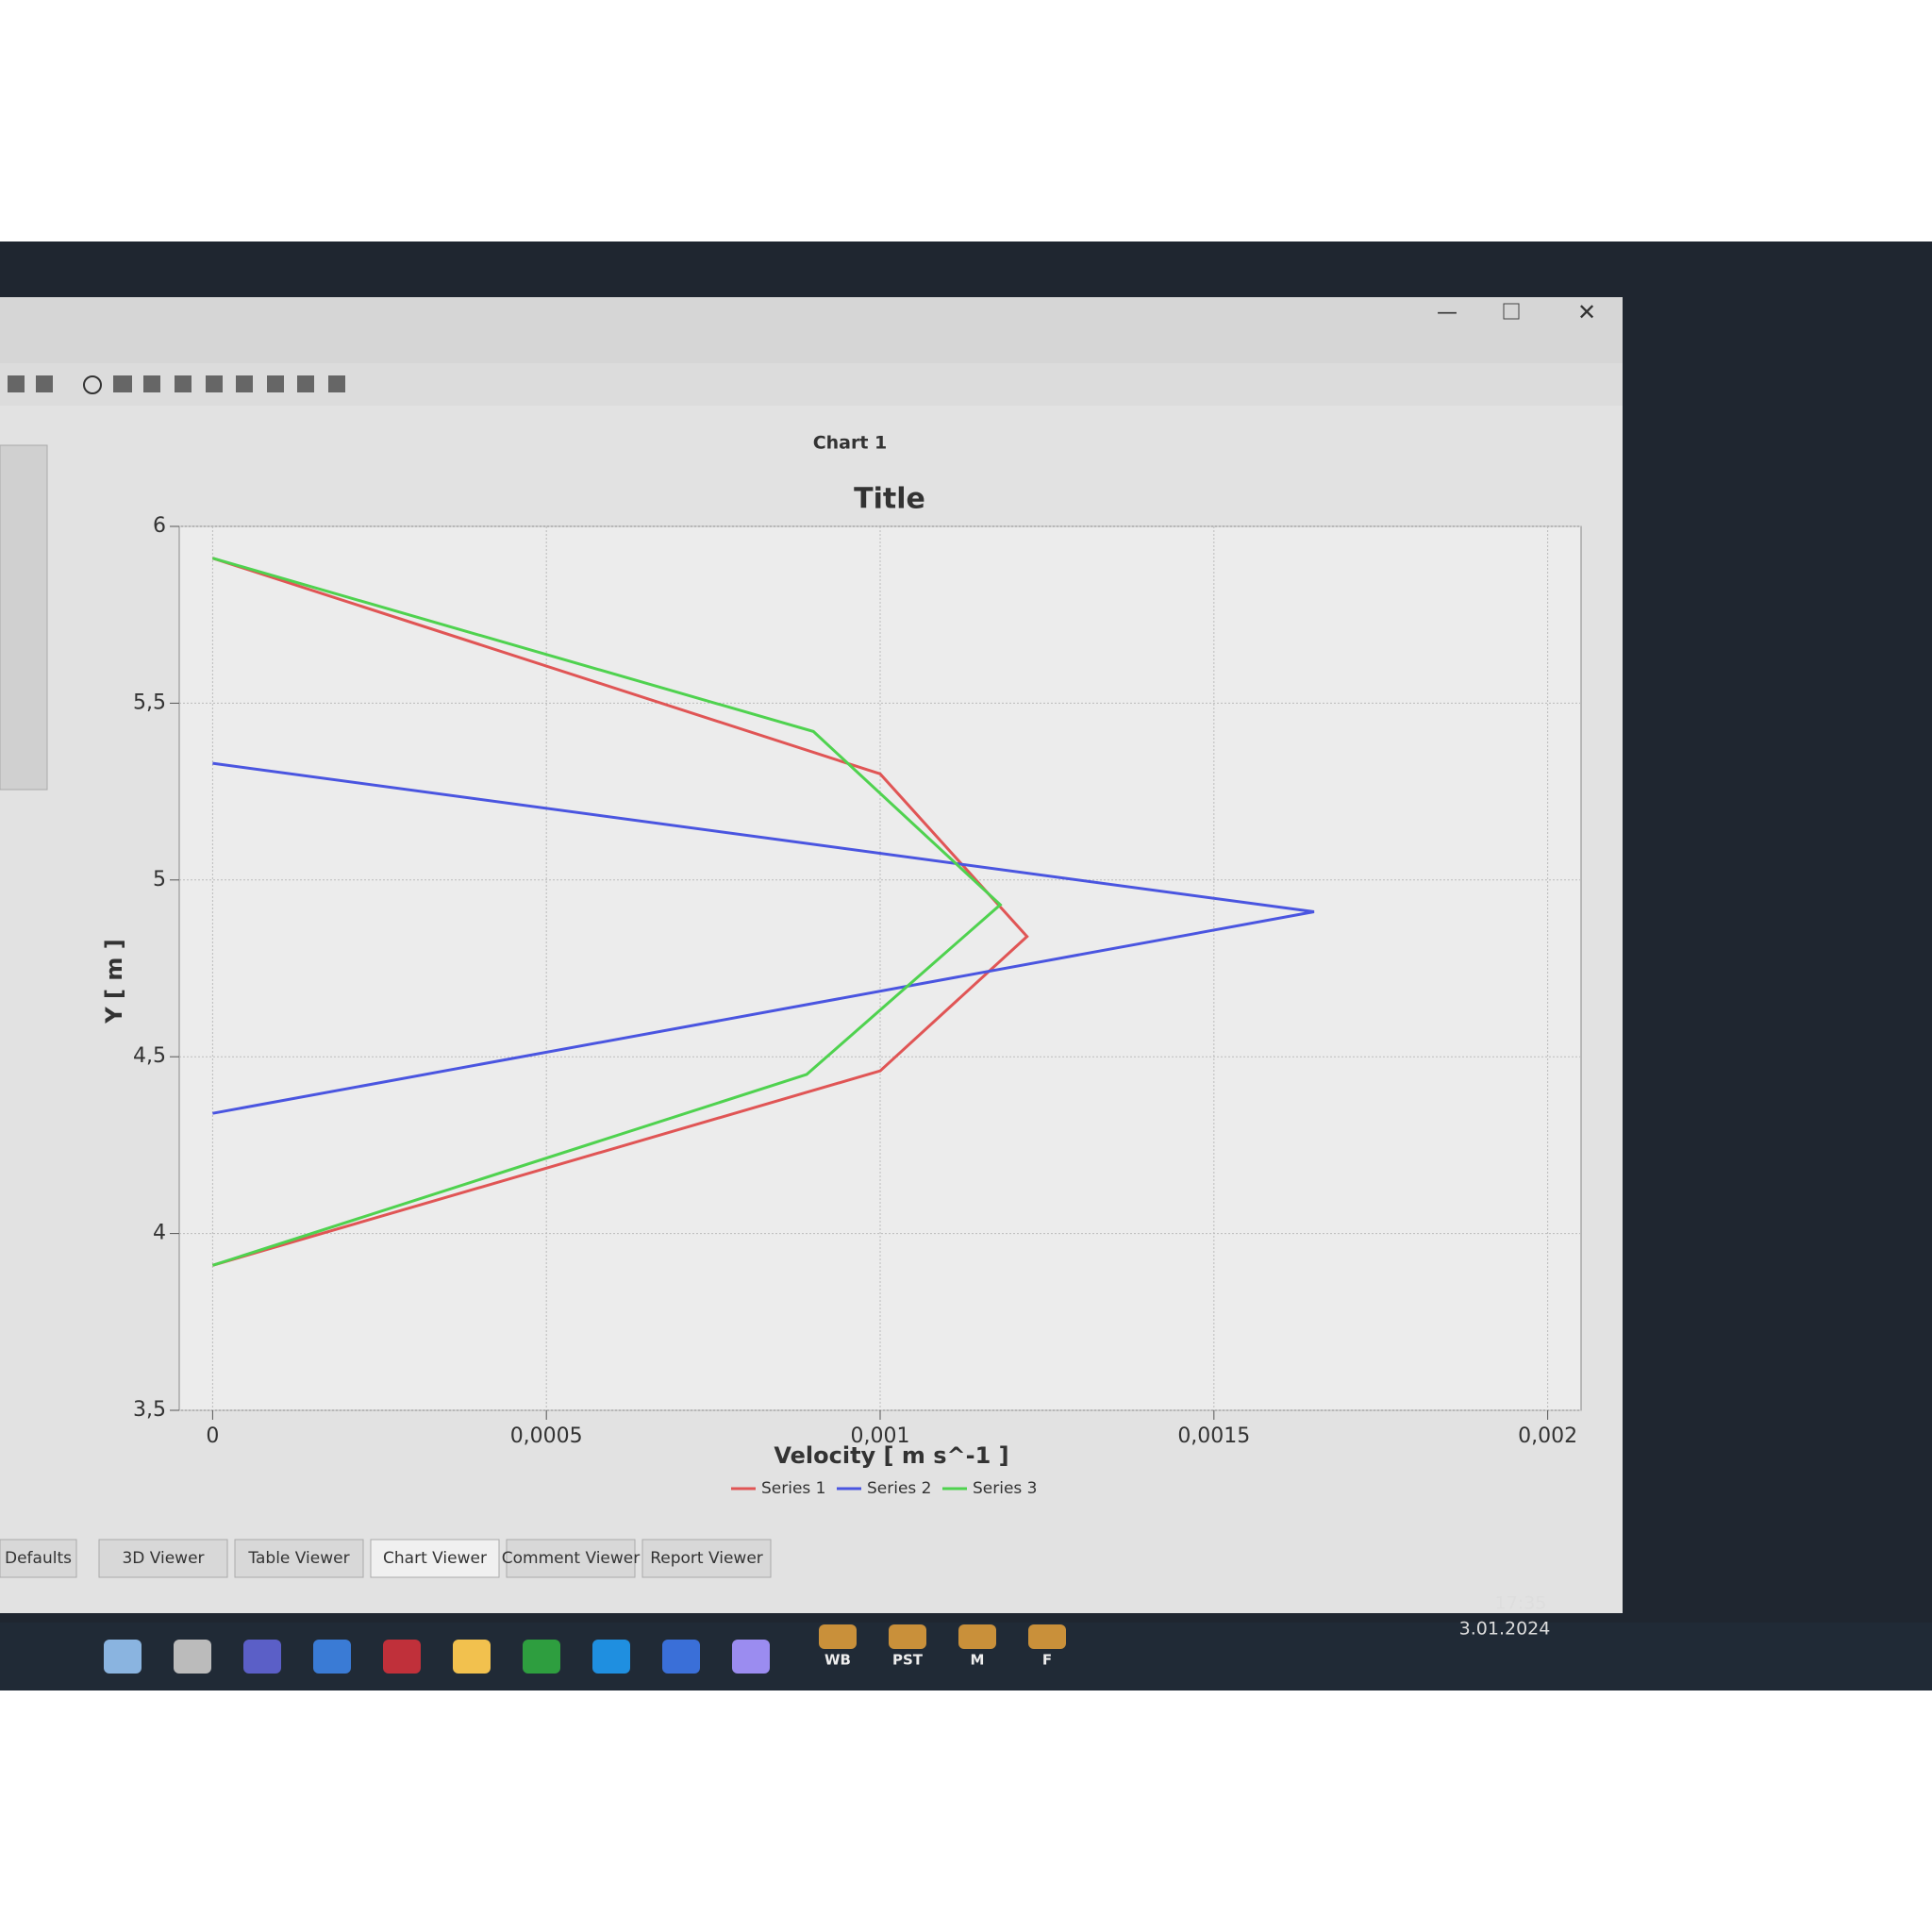 The height and width of the screenshot is (1932, 1932). Describe the element at coordinates (850, 443) in the screenshot. I see `panel-title: Chart 1` at that location.